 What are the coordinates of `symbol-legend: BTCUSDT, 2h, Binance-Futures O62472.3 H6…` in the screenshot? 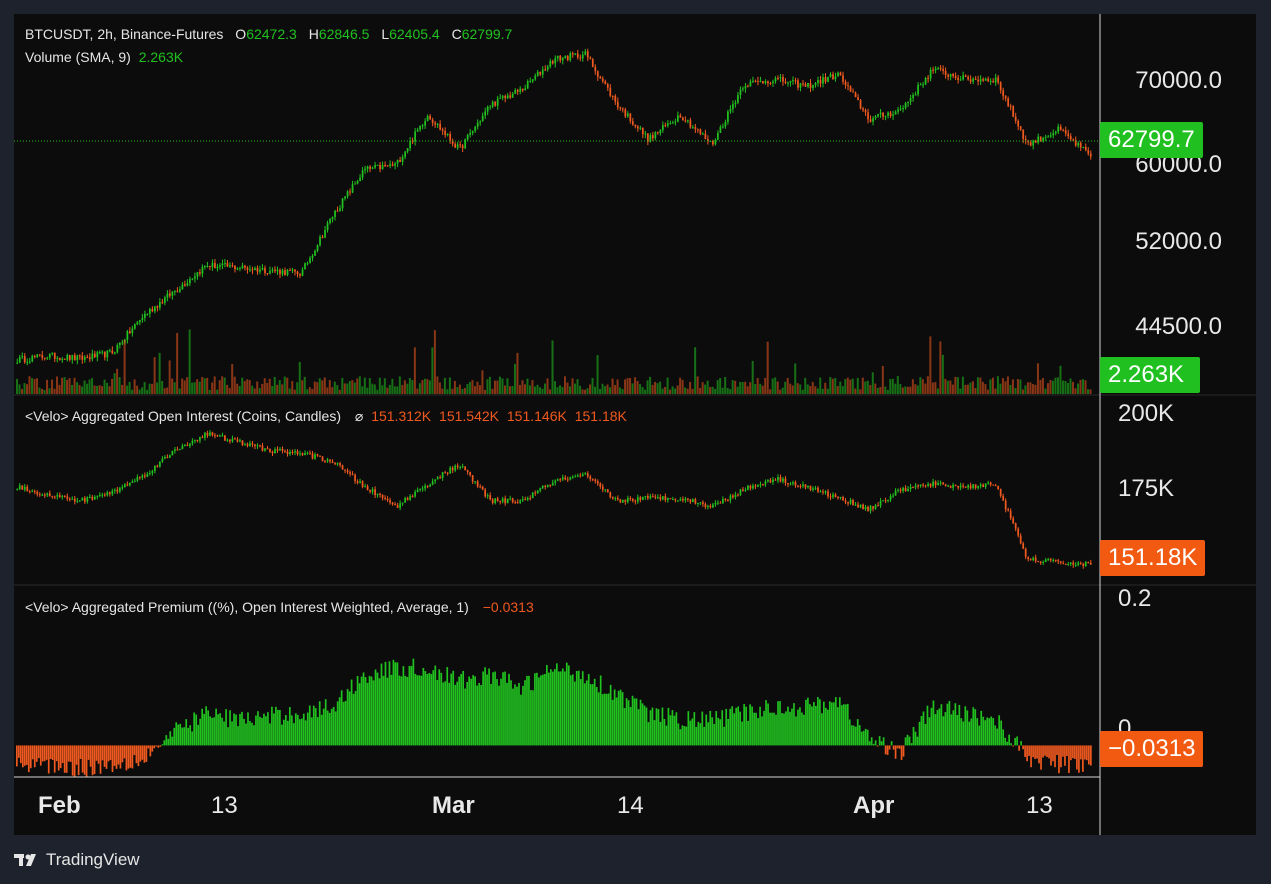 It's located at (270, 34).